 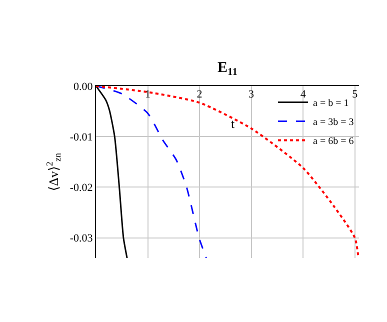 What do you see at coordinates (199, 94) in the screenshot?
I see `x-tick-label: 2` at bounding box center [199, 94].